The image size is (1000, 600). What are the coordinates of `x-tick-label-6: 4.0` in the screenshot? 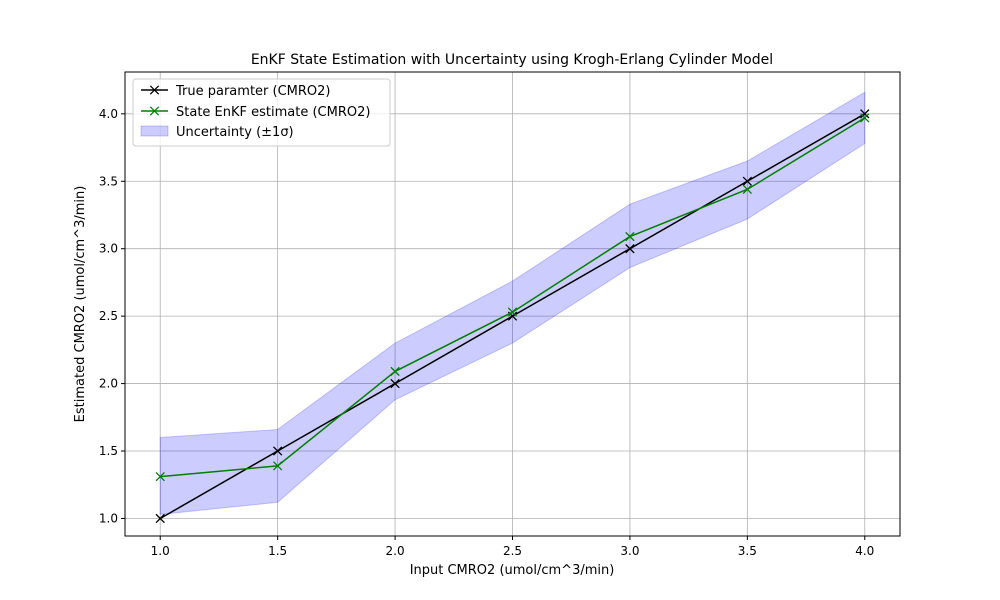 It's located at (864, 551).